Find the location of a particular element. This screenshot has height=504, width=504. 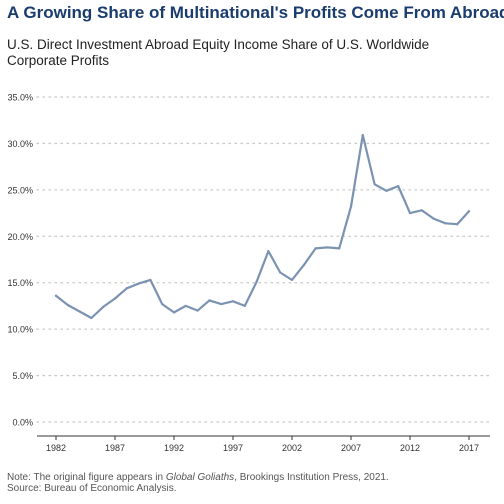

x-tick-label: 1992 is located at coordinates (174, 448).